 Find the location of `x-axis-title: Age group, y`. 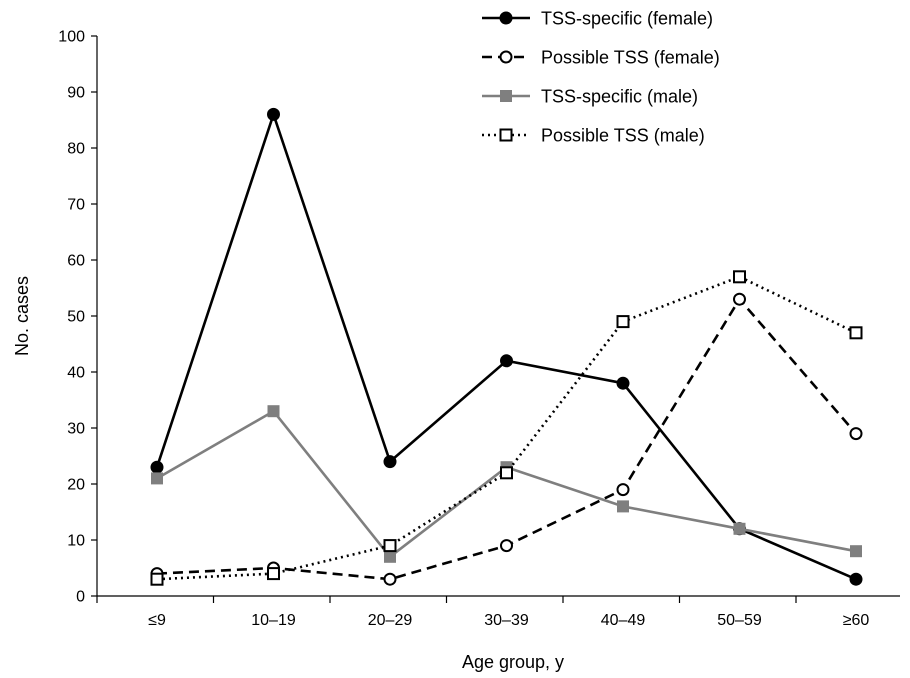

x-axis-title: Age group, y is located at coordinates (513, 662).